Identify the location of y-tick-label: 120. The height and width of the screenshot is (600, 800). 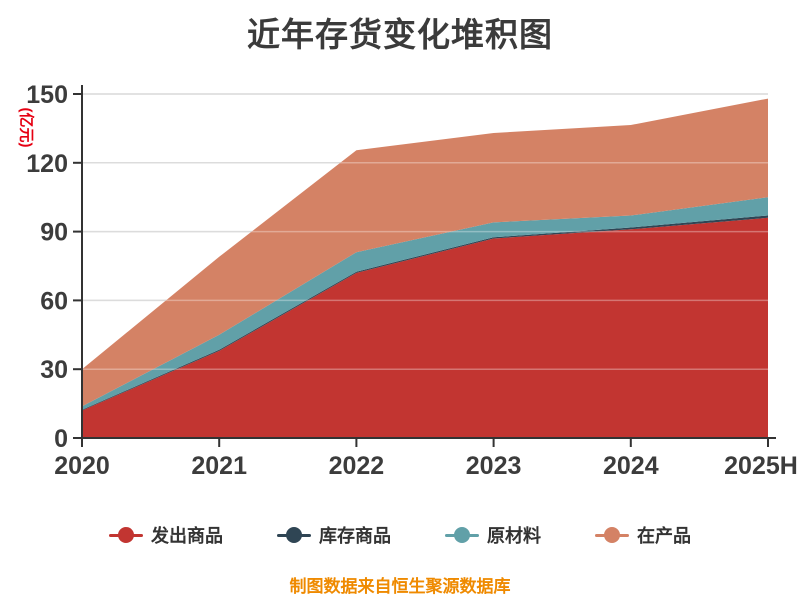
(47, 164).